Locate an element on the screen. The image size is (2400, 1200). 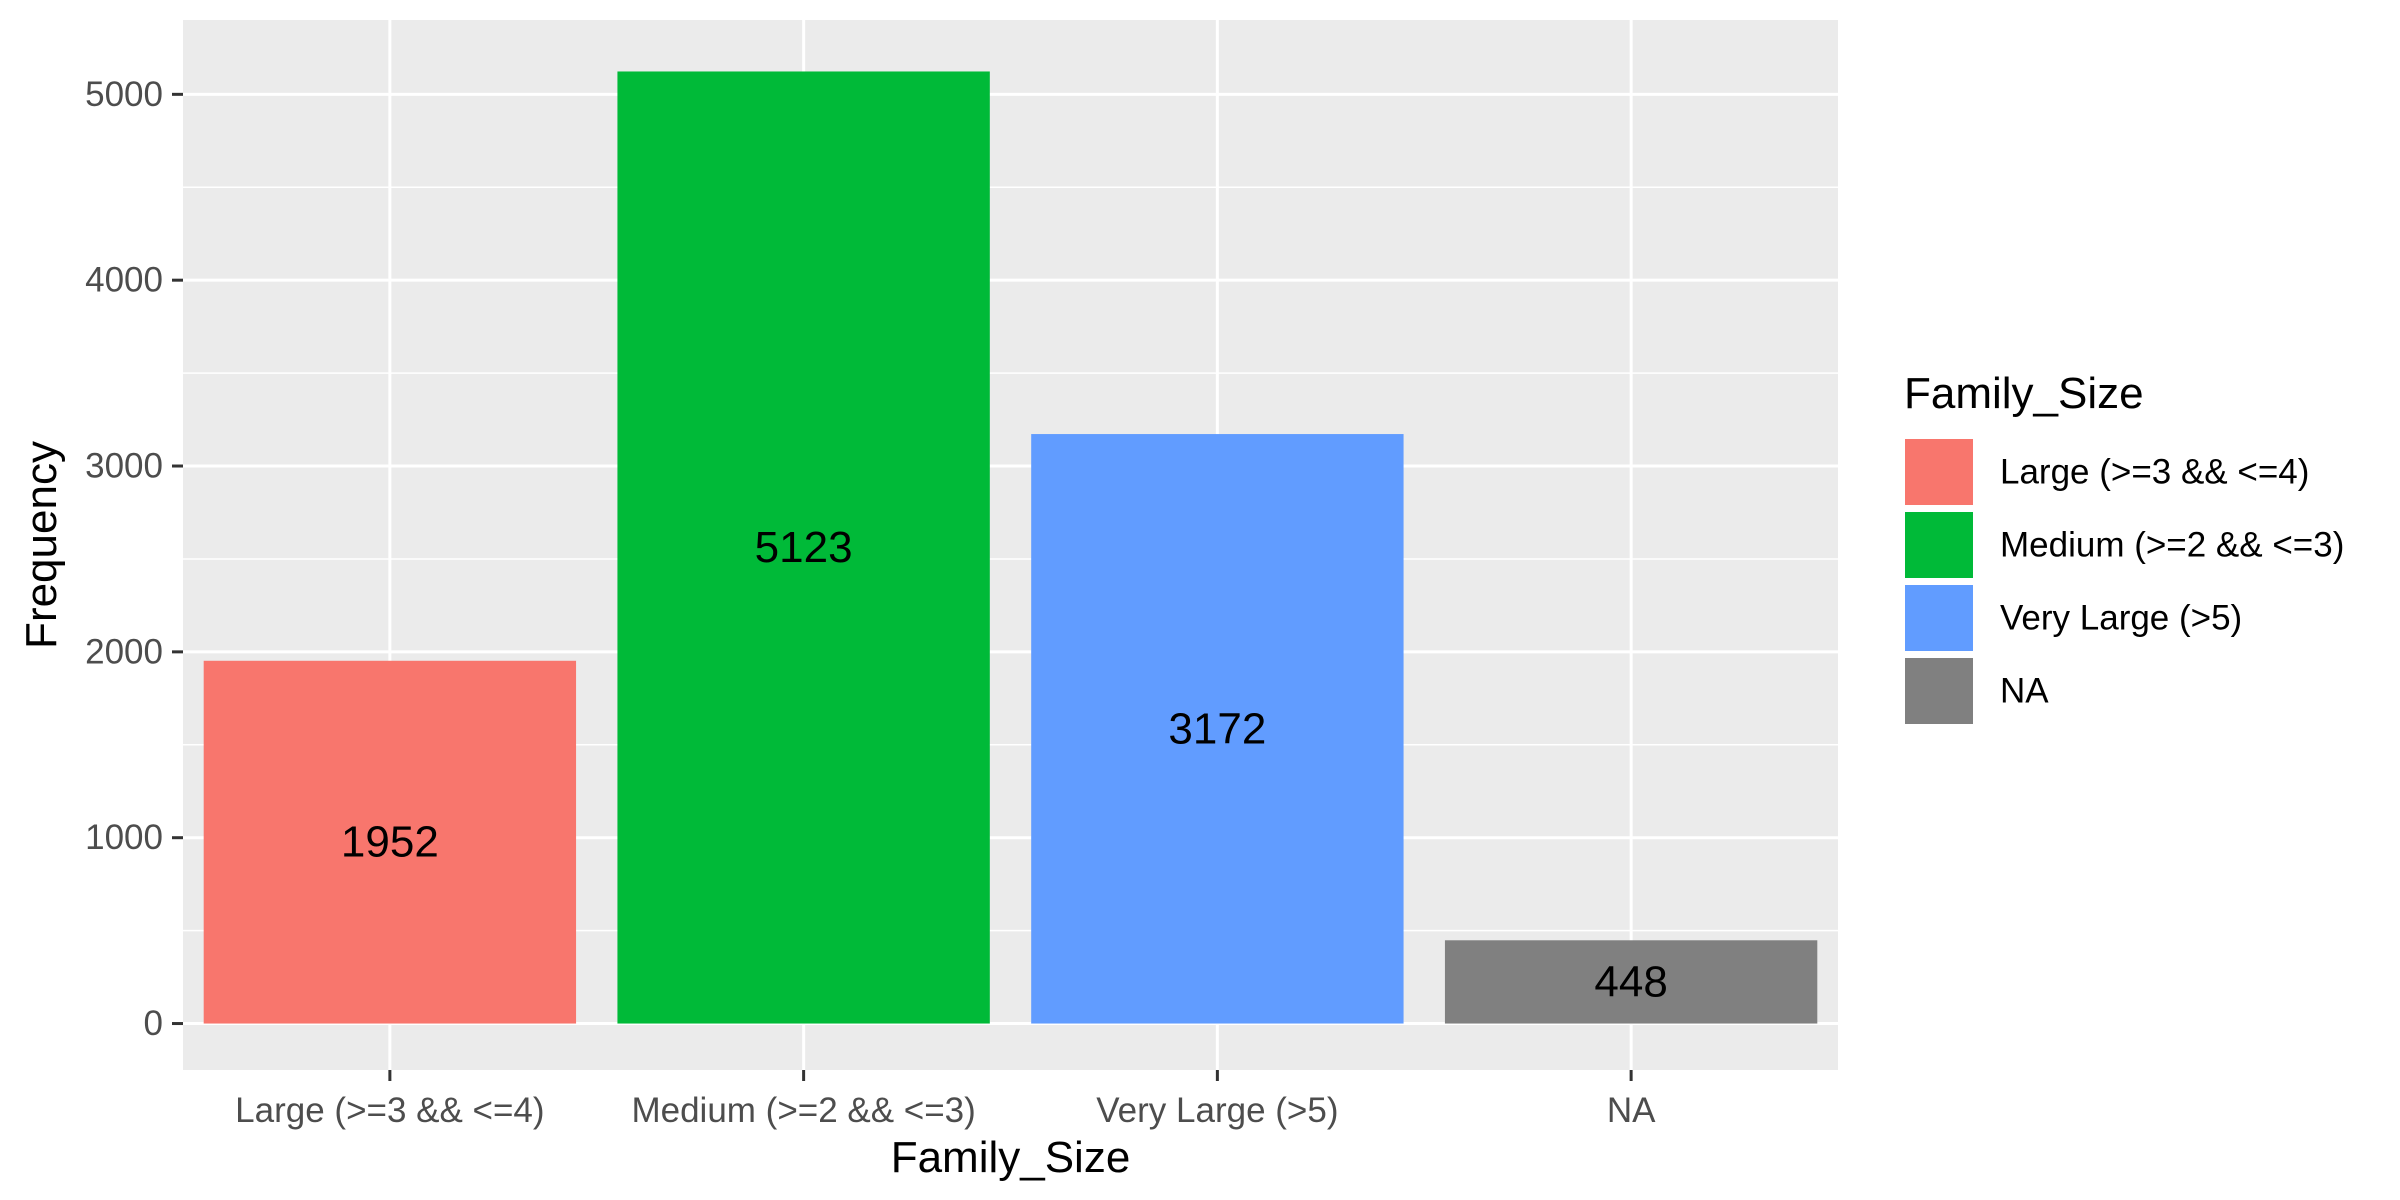
bar-value-label: 1952 is located at coordinates (390, 842).